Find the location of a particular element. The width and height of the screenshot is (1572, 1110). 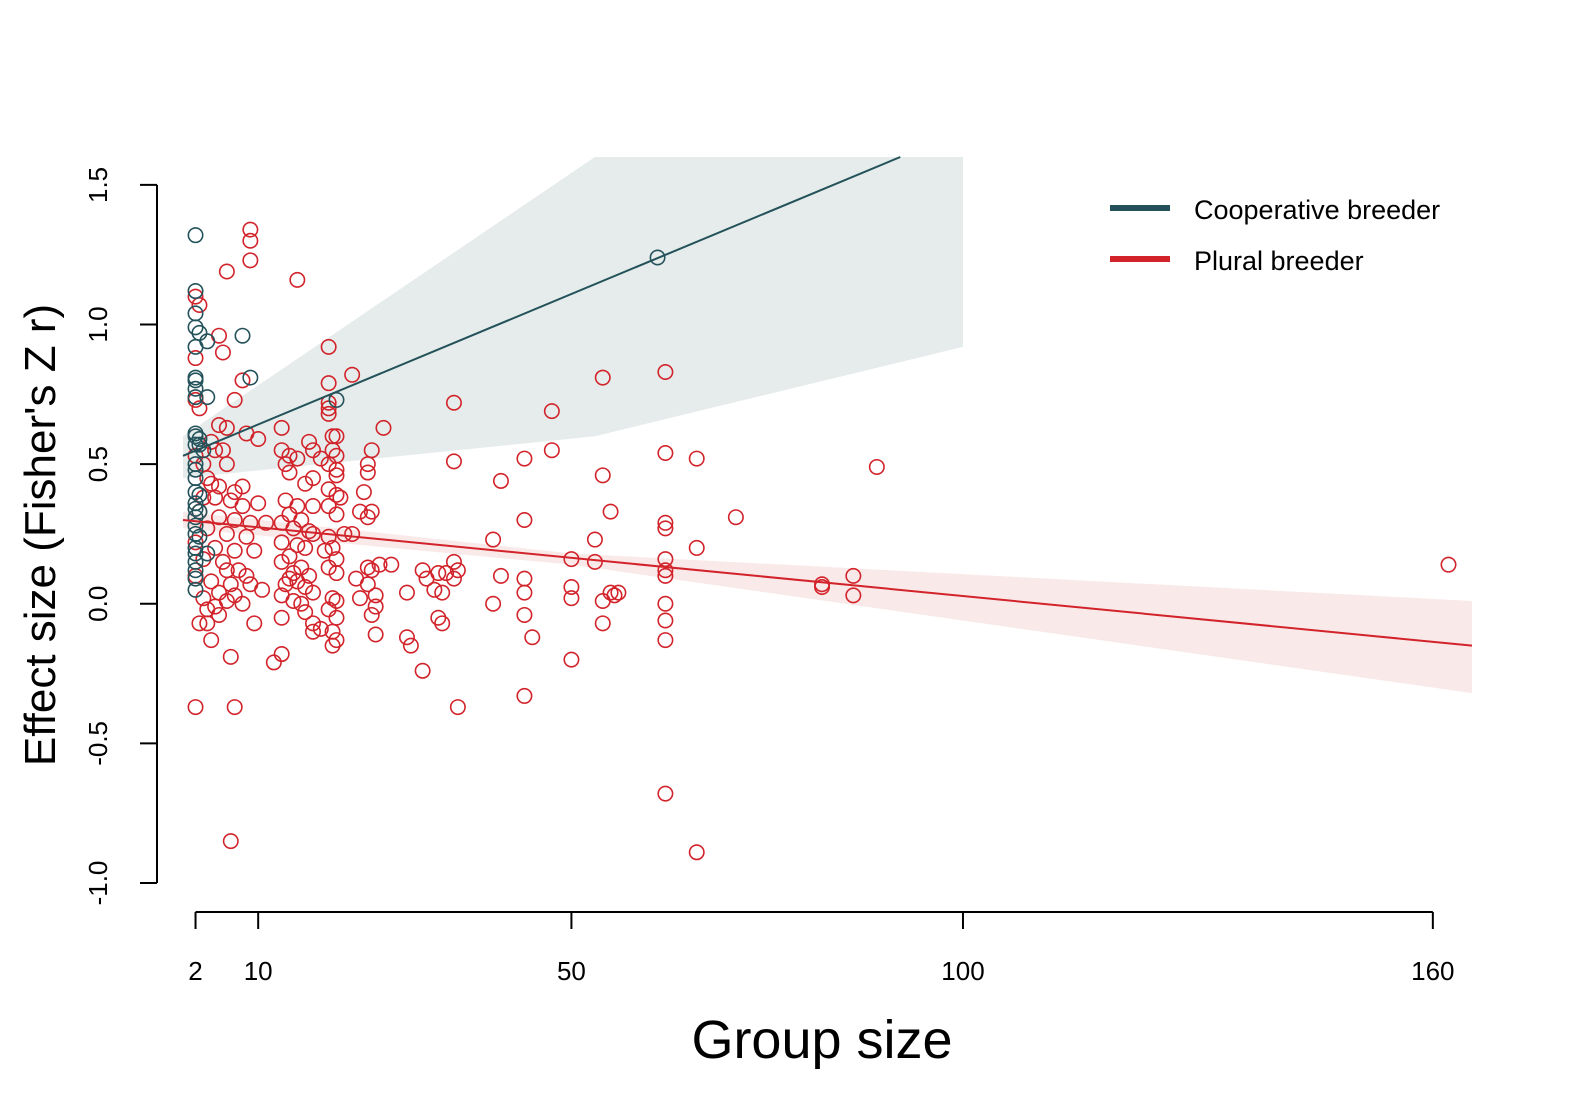

legend-label-cooperative: Cooperative breeder is located at coordinates (1317, 210).